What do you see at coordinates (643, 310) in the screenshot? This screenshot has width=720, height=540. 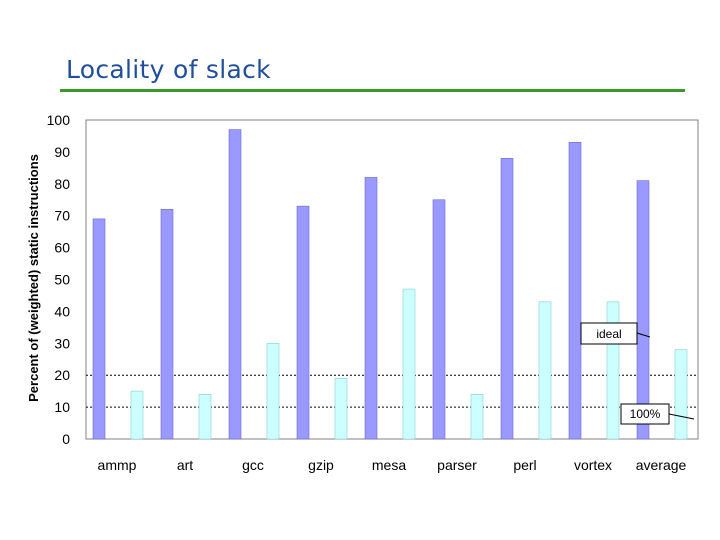 I see `bar-a-average` at bounding box center [643, 310].